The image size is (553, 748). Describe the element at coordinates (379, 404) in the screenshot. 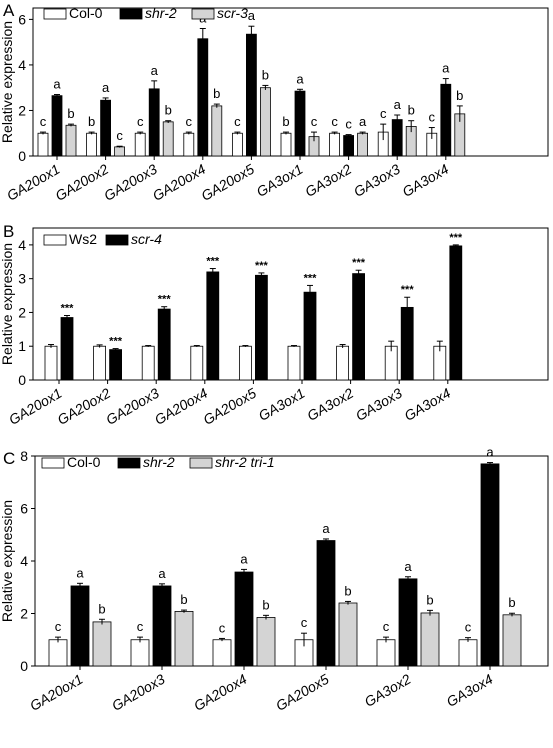

I see `x-category-label: GA3ox3` at that location.